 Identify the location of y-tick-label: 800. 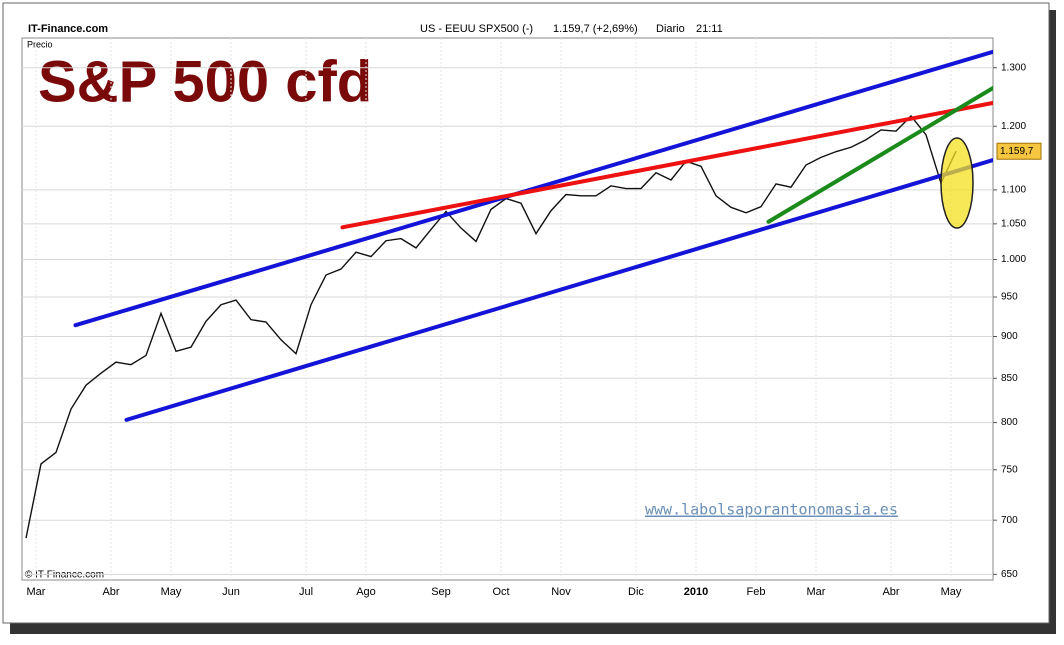
(1009, 422).